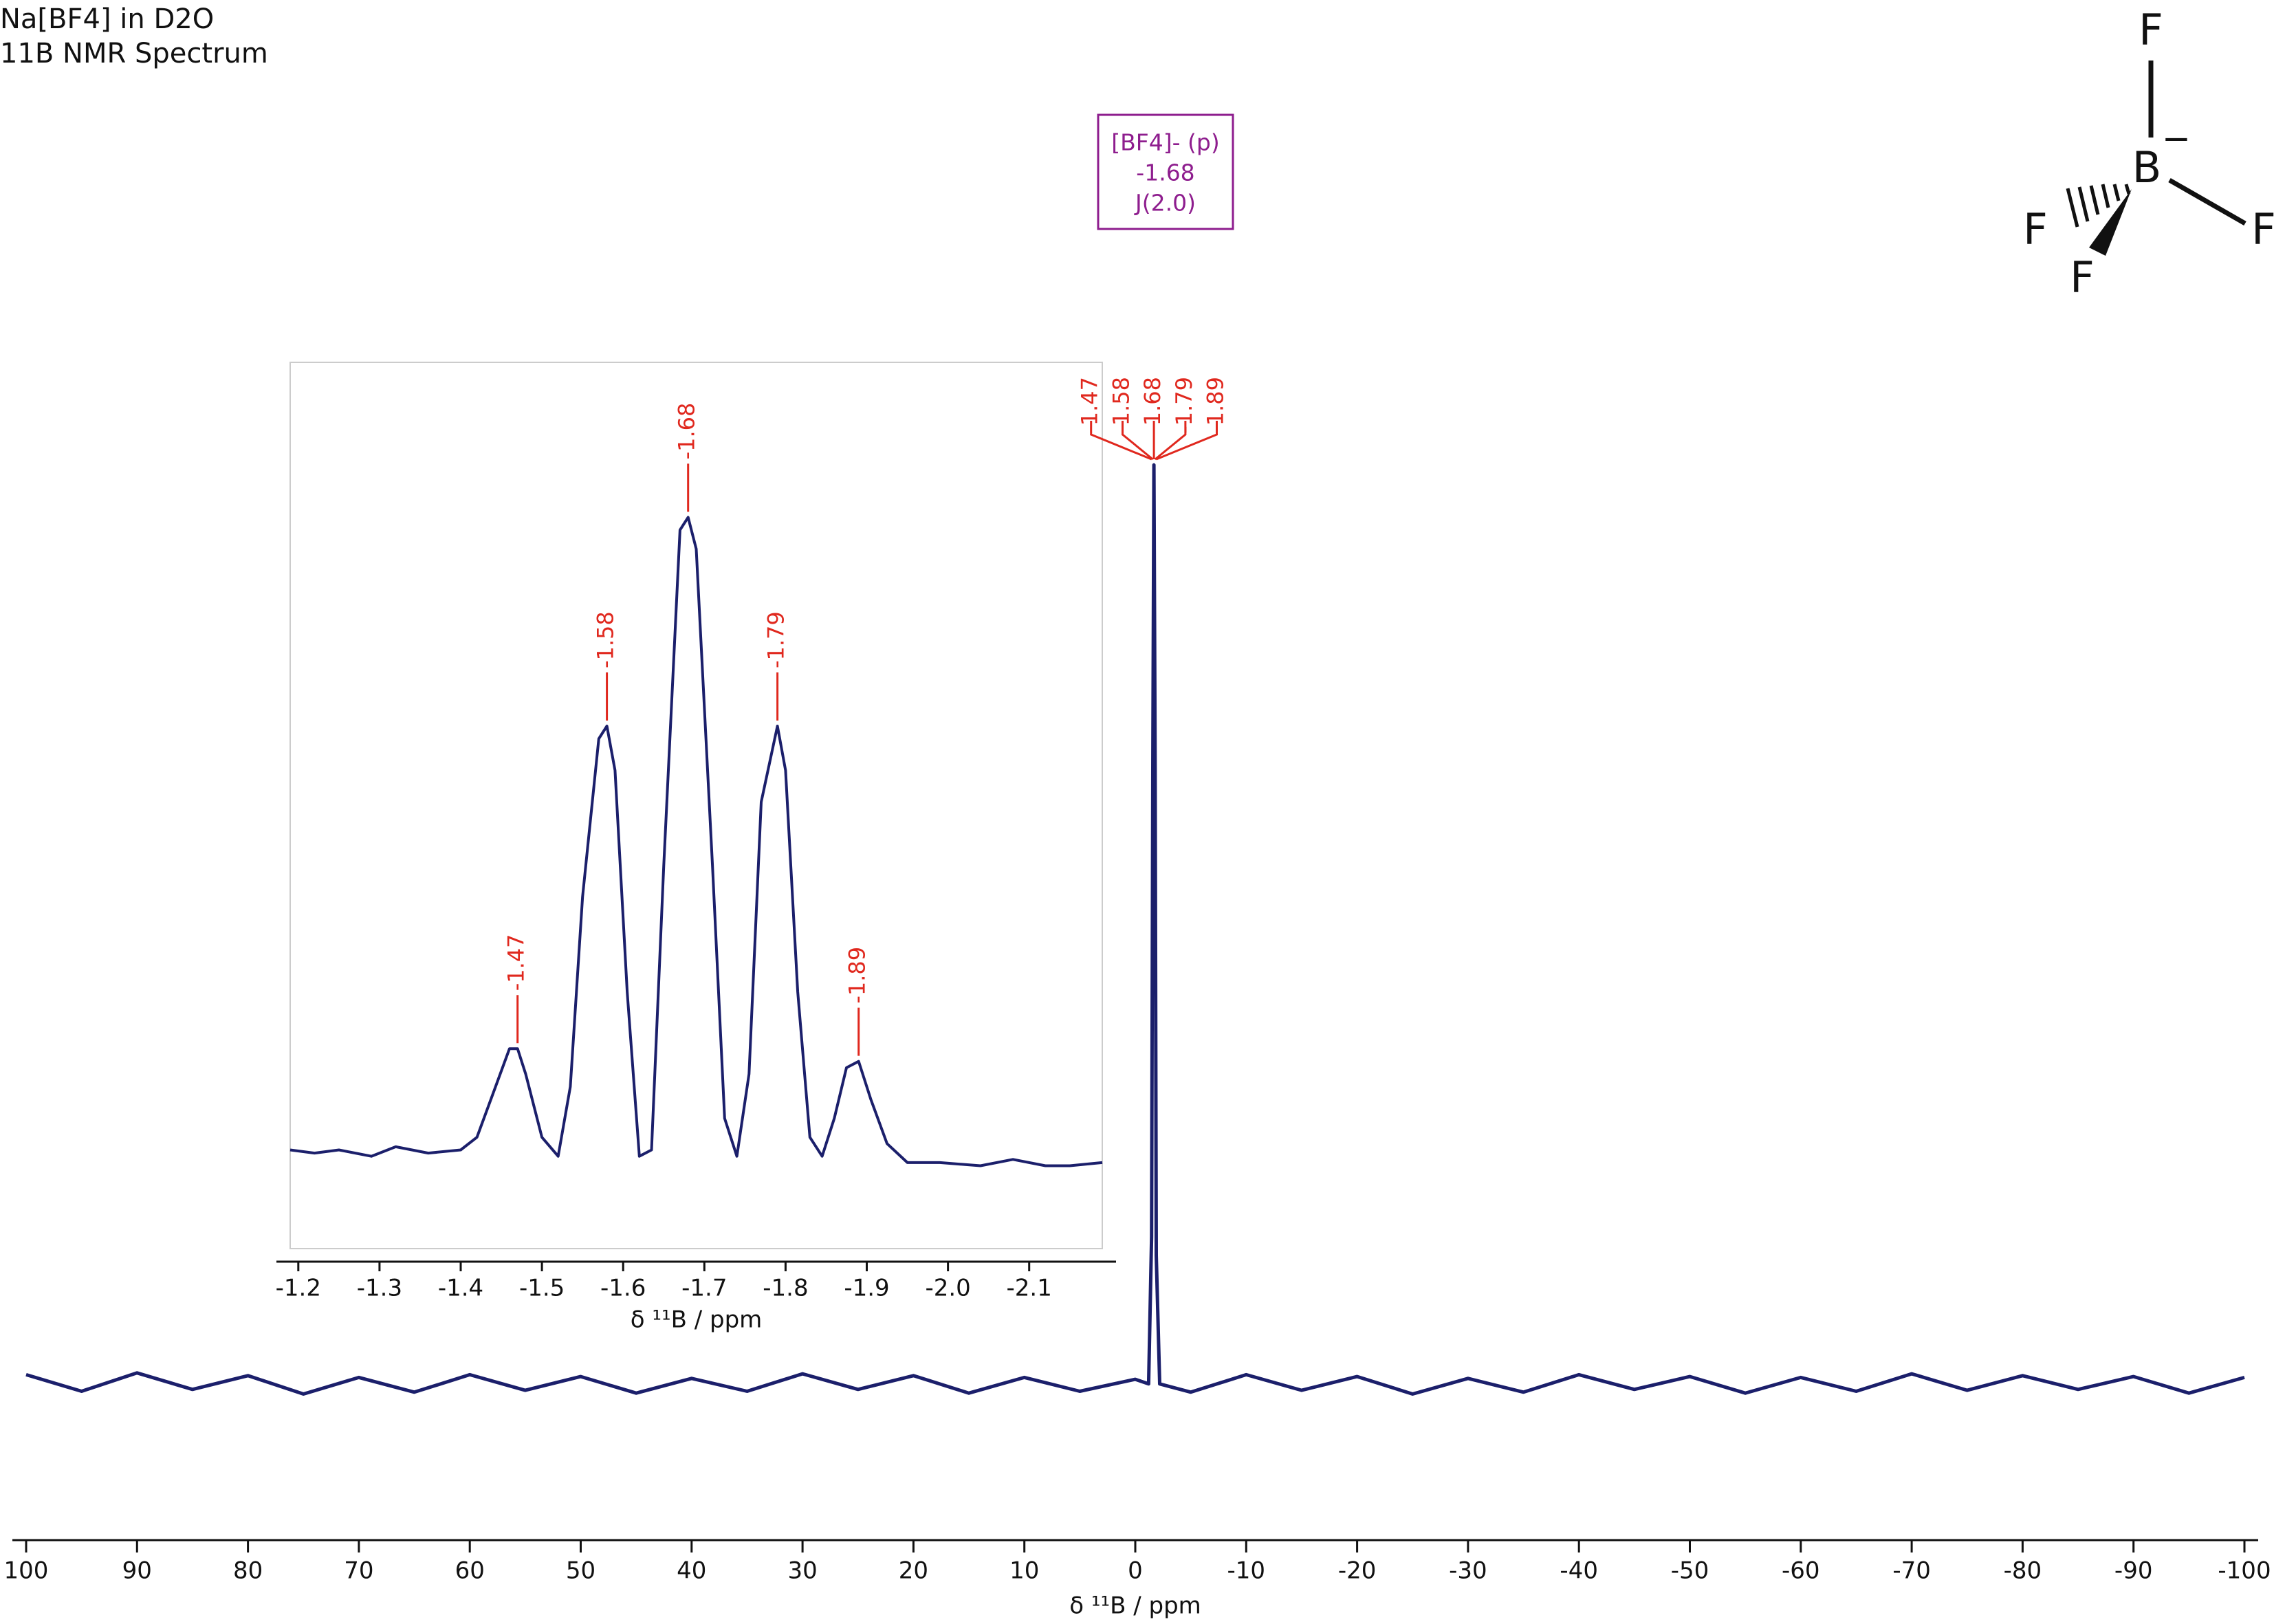 This screenshot has height=1624, width=2274. What do you see at coordinates (2176, 139) in the screenshot?
I see `charge-label: −` at bounding box center [2176, 139].